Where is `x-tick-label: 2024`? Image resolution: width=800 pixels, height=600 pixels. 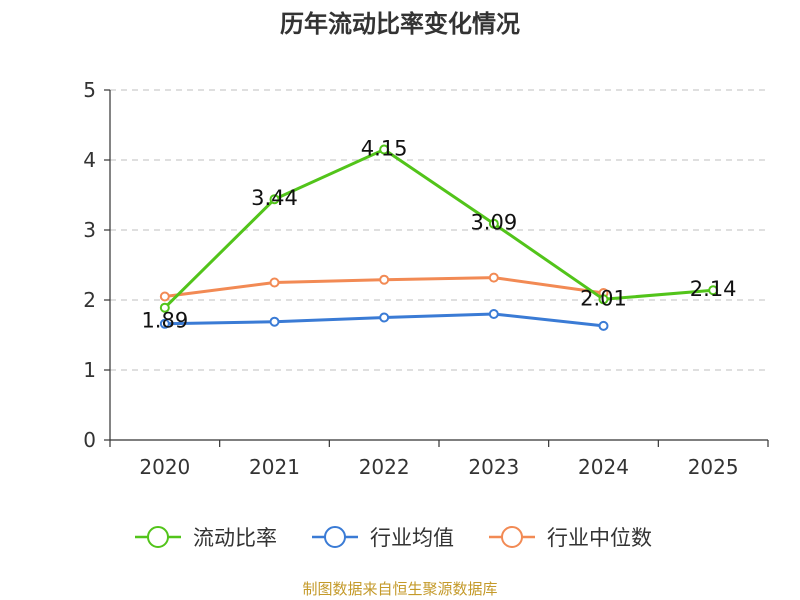
x-tick-label: 2024 is located at coordinates (603, 467).